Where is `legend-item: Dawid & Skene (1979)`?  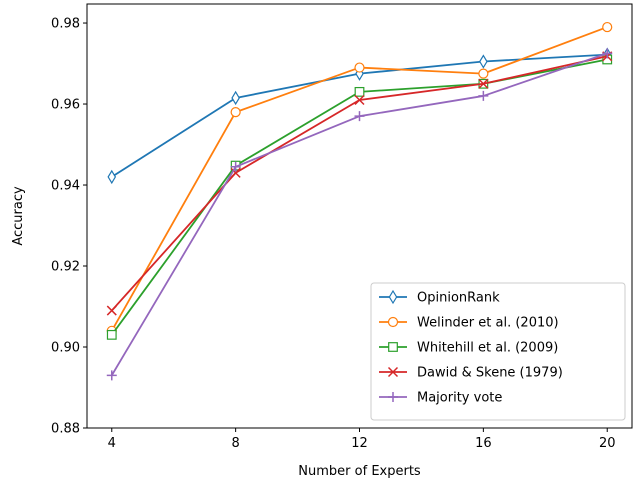 legend-item: Dawid & Skene (1979) is located at coordinates (471, 373).